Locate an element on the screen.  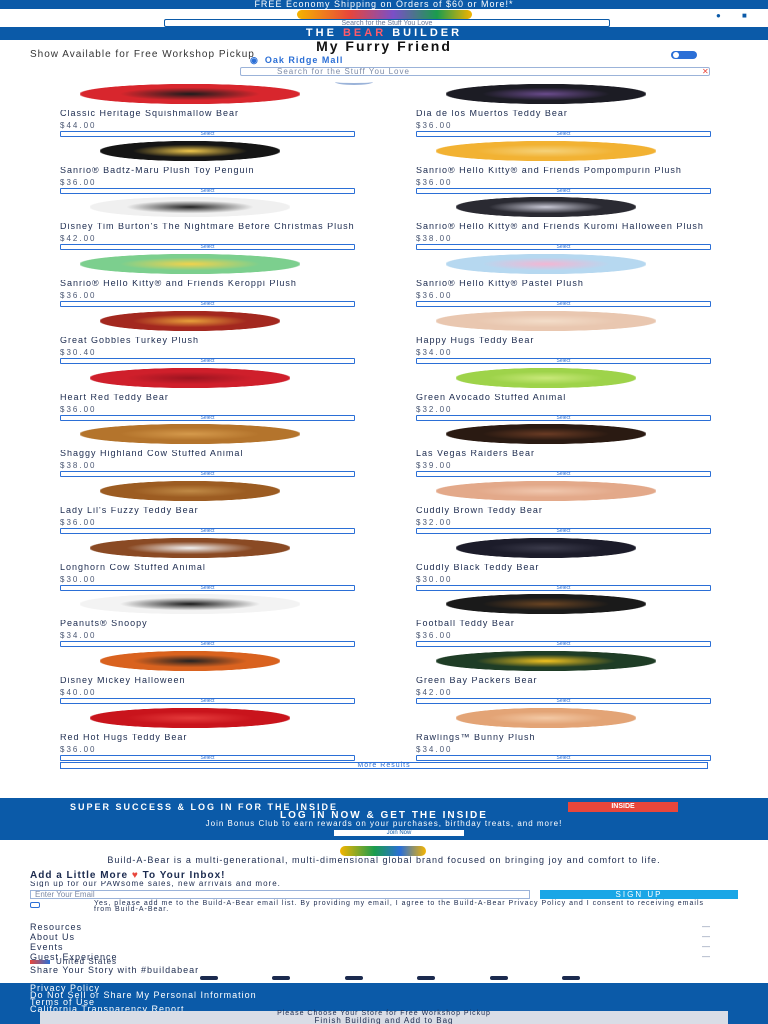
product-name: Rawlings™ Bunny Plush is located at coordinates (476, 737).